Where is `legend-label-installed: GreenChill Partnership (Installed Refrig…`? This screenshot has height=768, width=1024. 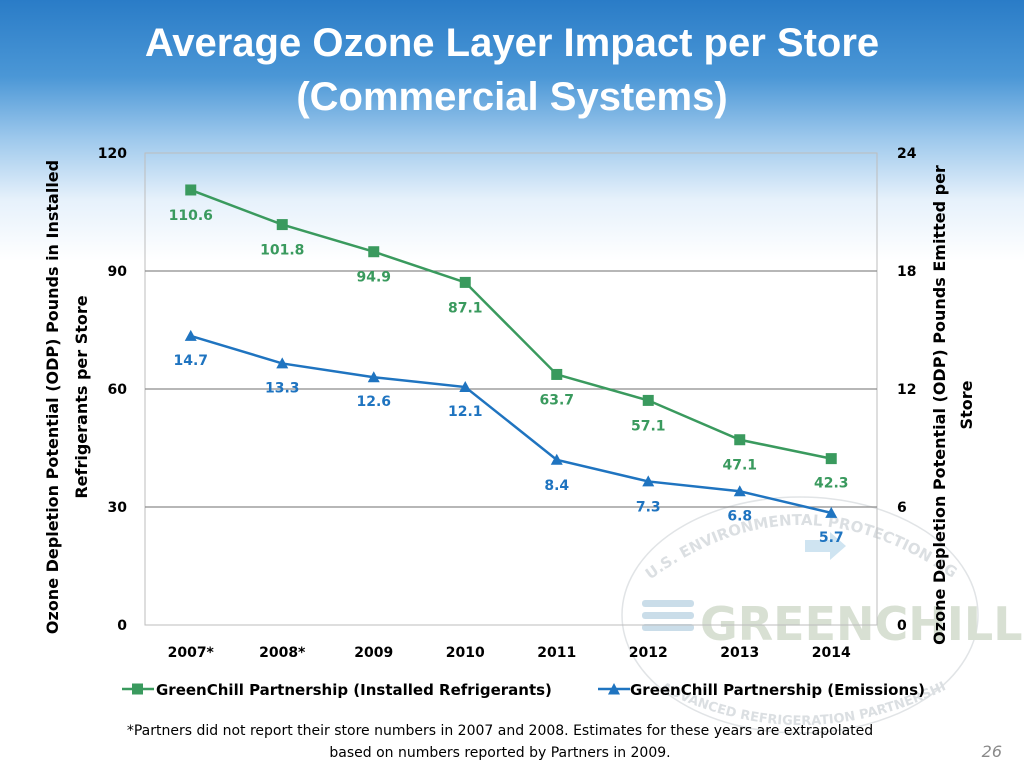
legend-label-installed: GreenChill Partnership (Installed Refrig… is located at coordinates (354, 690).